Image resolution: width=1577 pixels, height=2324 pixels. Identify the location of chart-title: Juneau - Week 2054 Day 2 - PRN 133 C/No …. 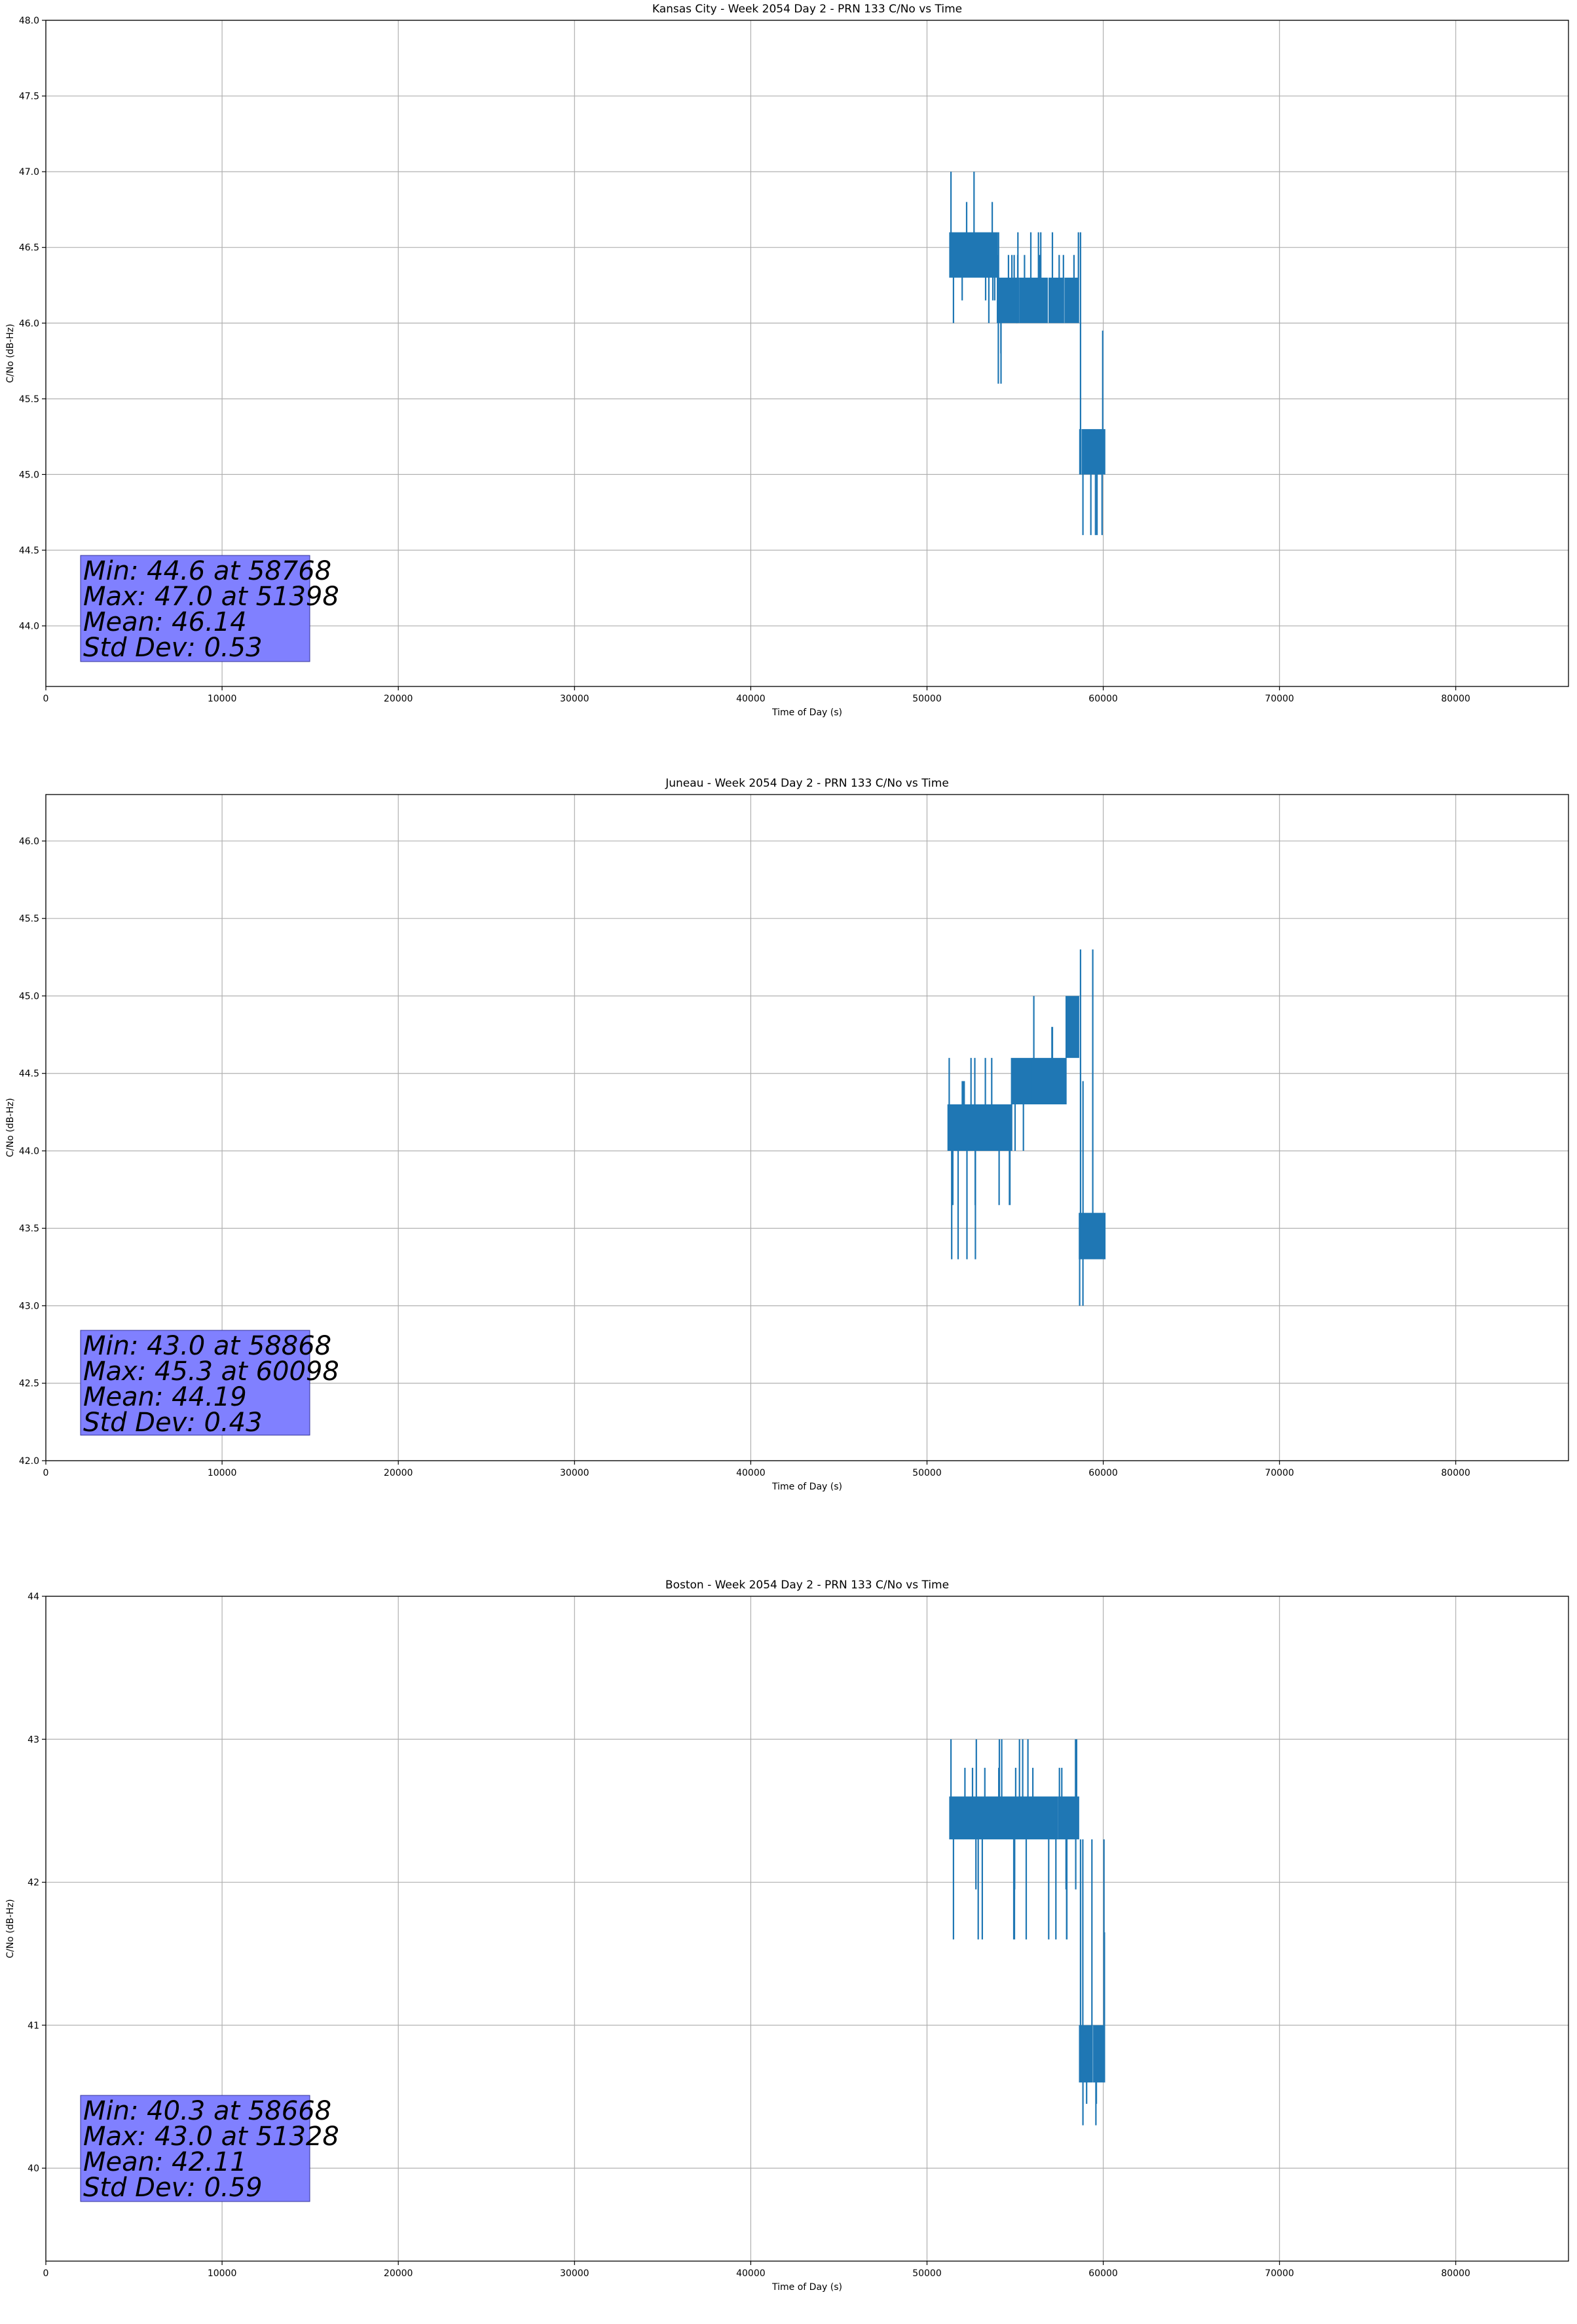
(807, 783).